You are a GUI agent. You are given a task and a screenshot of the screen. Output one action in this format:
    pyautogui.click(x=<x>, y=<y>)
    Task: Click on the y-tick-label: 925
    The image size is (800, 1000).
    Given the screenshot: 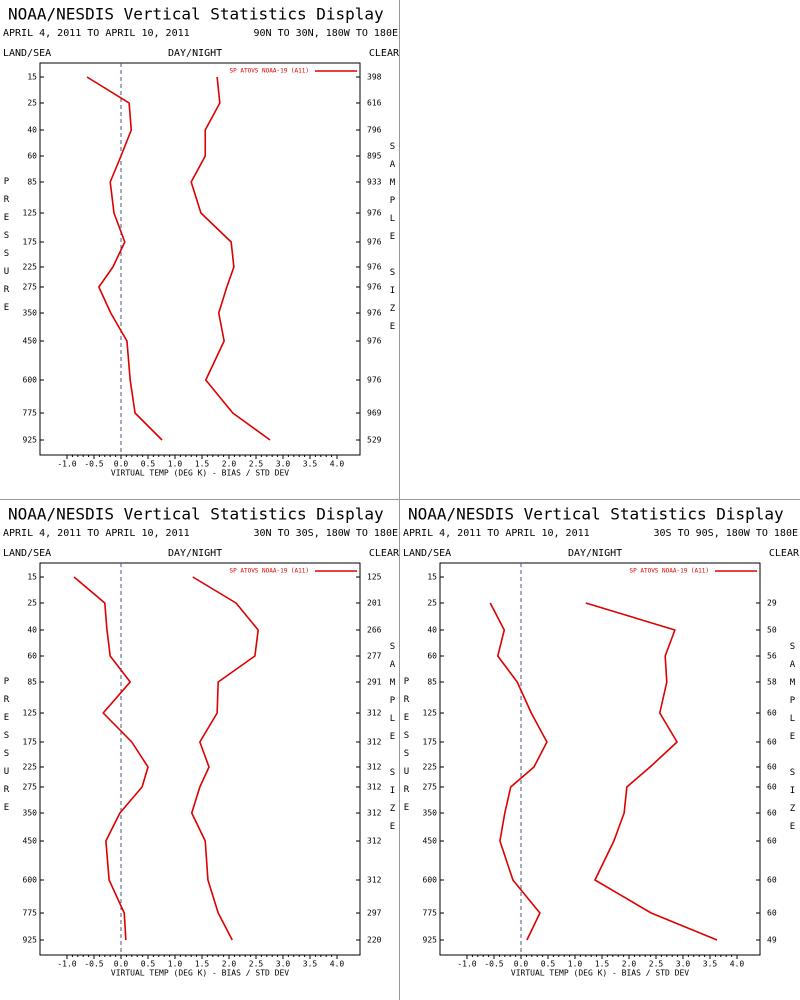 What is the action you would take?
    pyautogui.click(x=30, y=940)
    